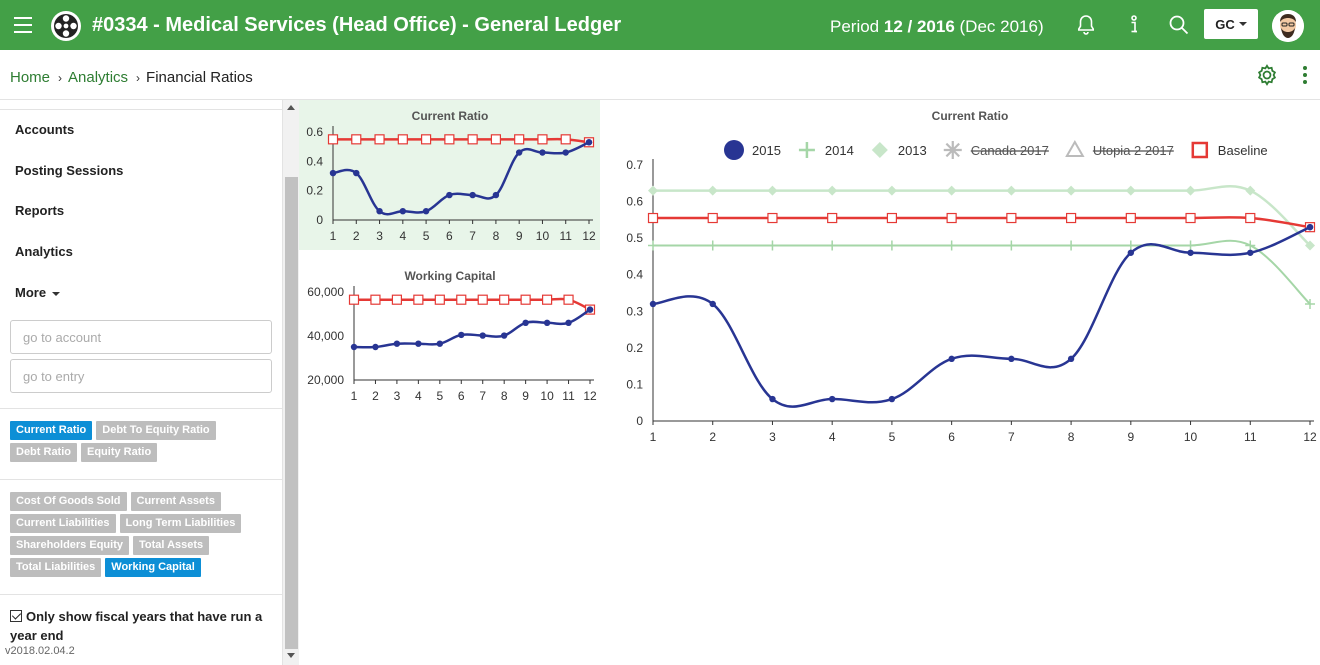 This screenshot has width=1320, height=665. I want to click on chip-working-capital: Working Capital, so click(153, 567).